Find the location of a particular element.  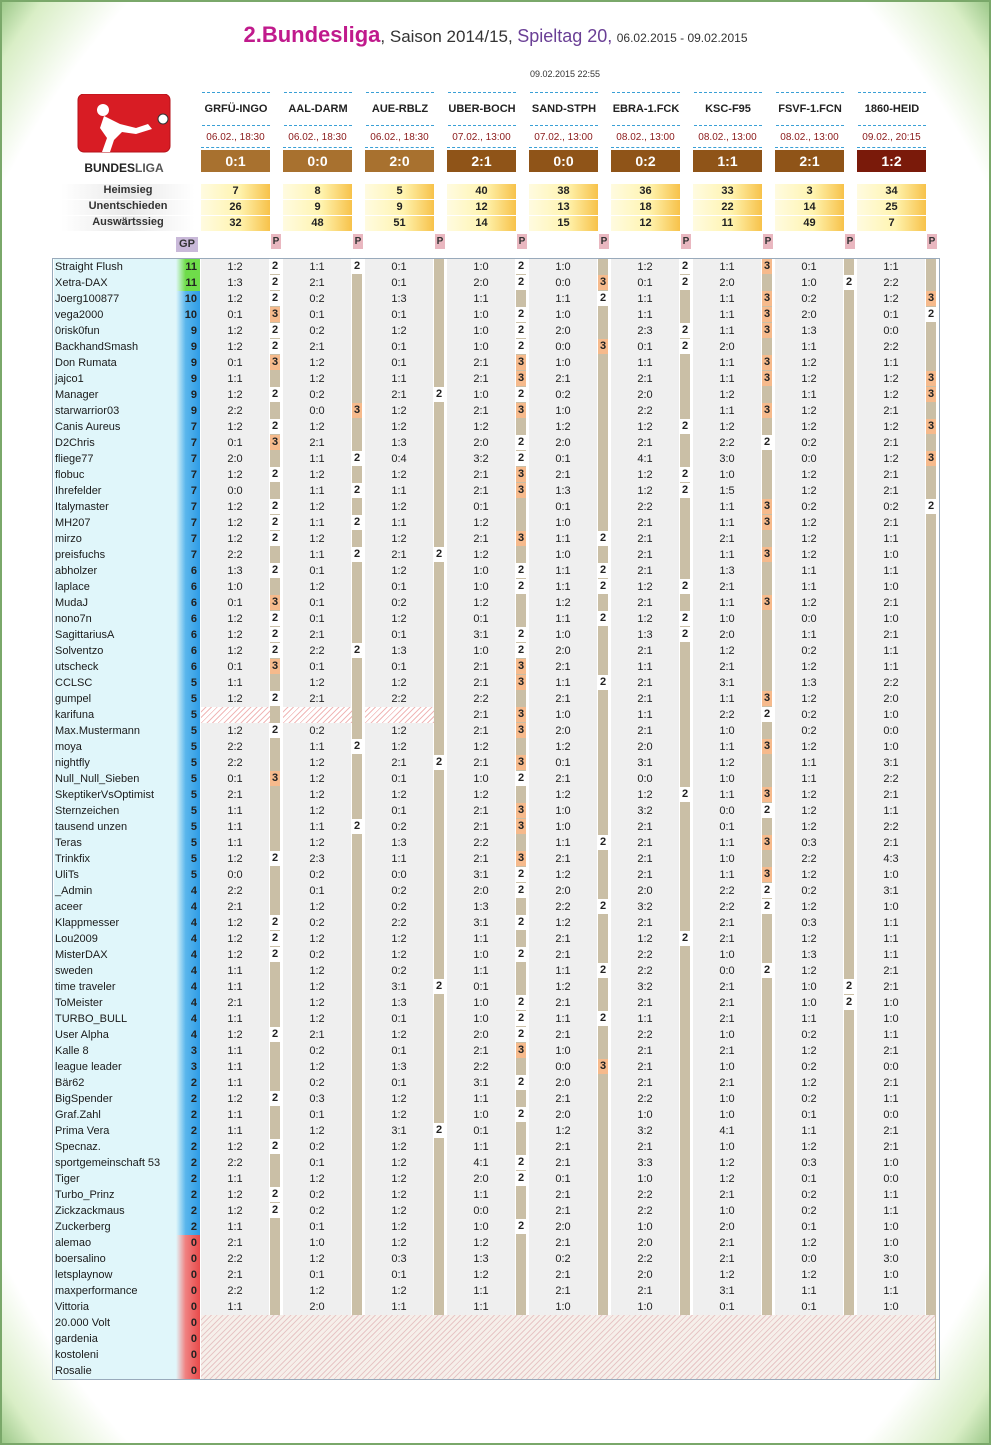

player-name: utscheck is located at coordinates (77, 667).